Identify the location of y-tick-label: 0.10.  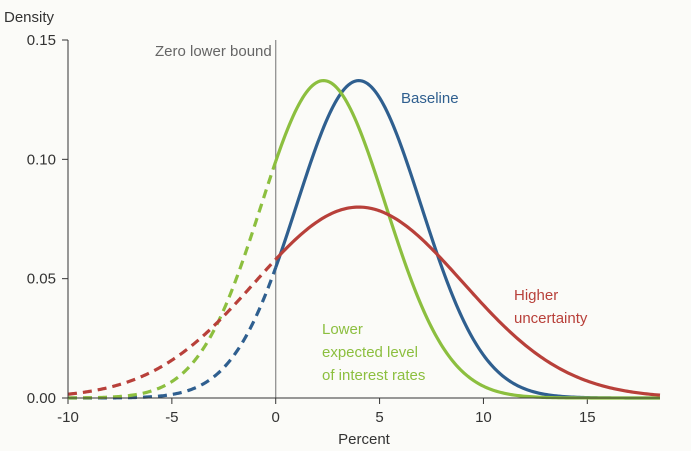
(41, 159).